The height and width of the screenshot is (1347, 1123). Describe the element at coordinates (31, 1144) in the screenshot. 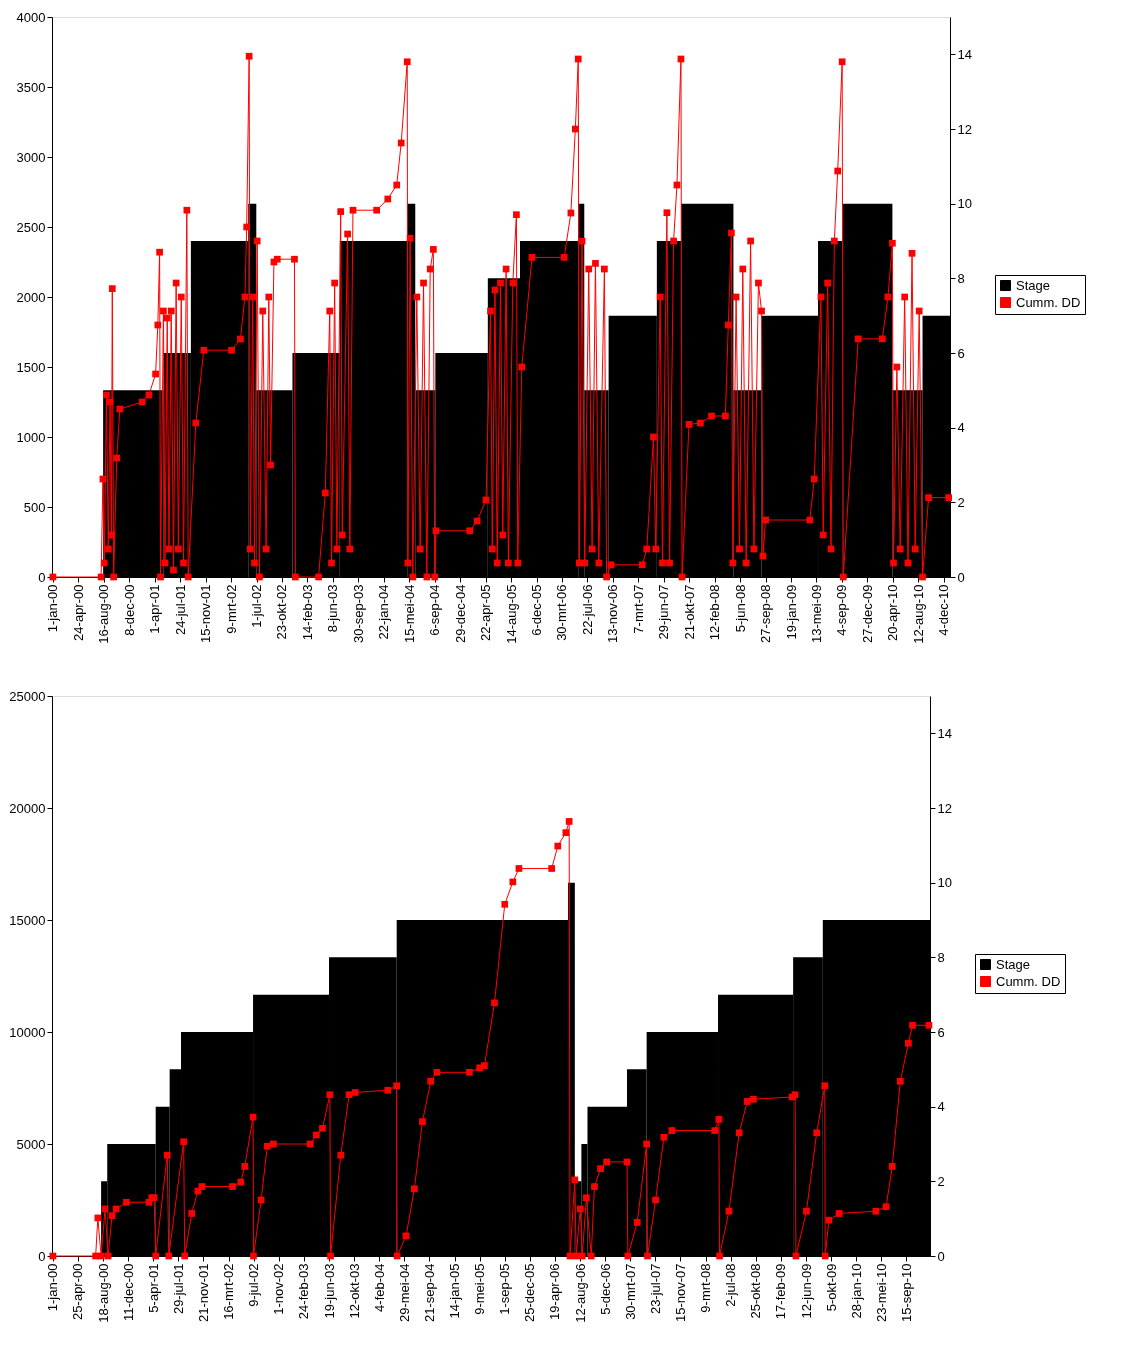

I see `y-tick-label: 5000` at that location.